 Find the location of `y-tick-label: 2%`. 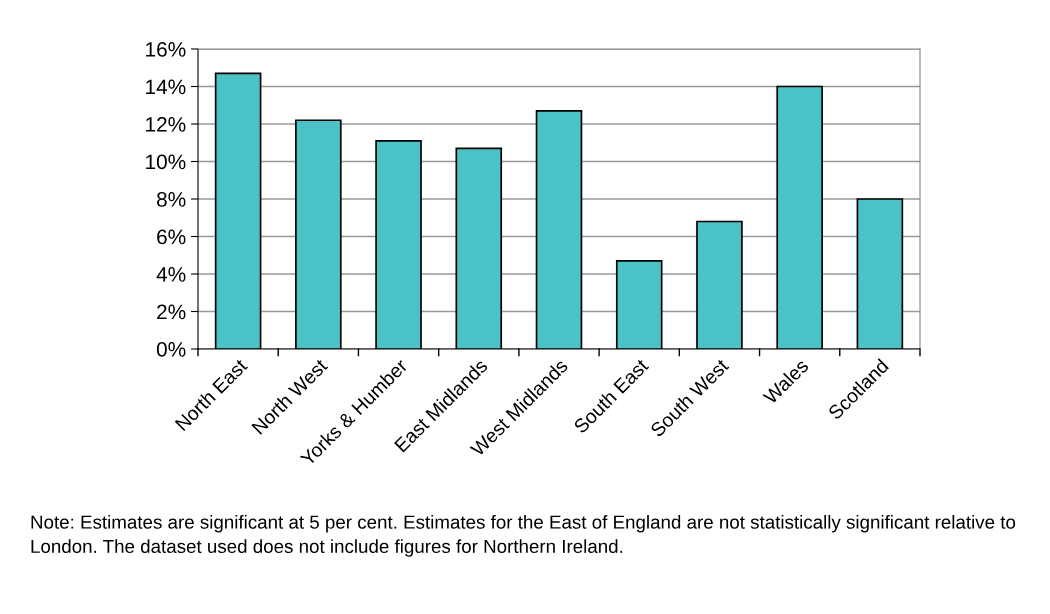

y-tick-label: 2% is located at coordinates (171, 312).